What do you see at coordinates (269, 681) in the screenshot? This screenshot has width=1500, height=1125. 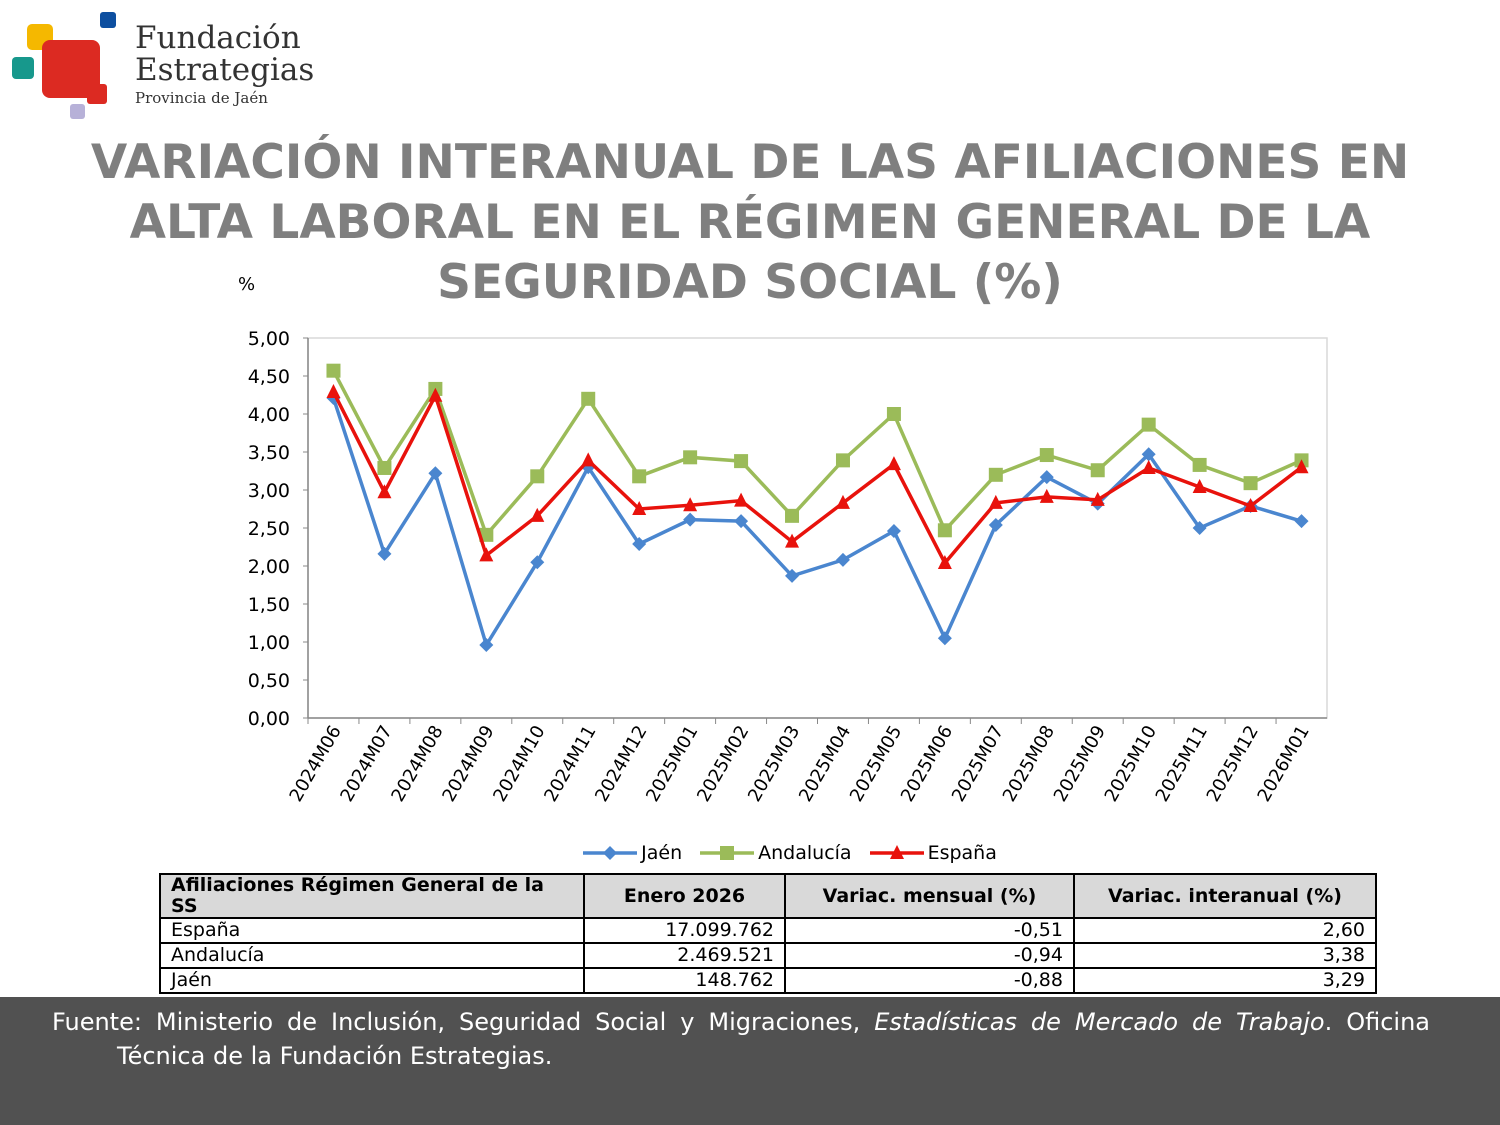 I see `y-tick-label: 0,50` at bounding box center [269, 681].